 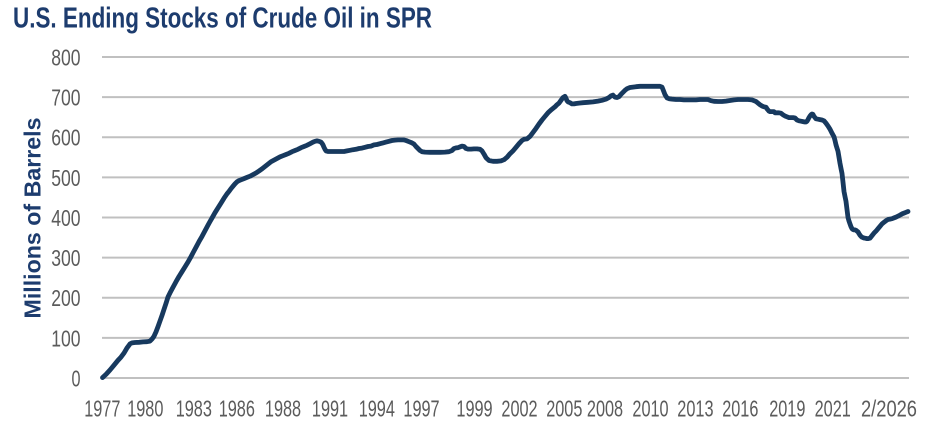 I want to click on svg-text: 1994, so click(x=377, y=408).